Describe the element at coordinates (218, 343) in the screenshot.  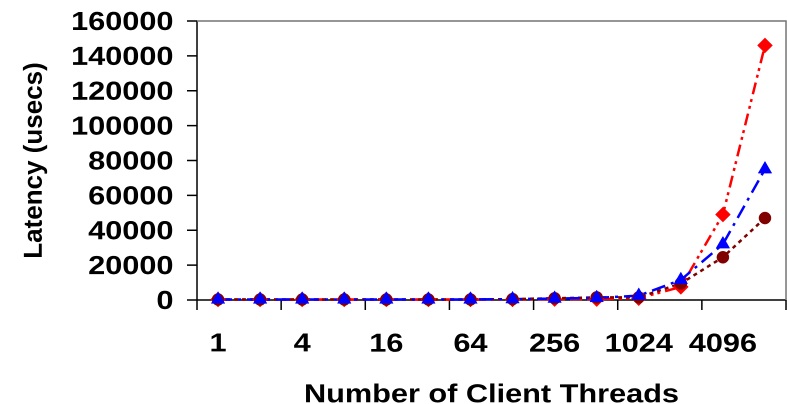
I see `x-tick-label: 1` at that location.